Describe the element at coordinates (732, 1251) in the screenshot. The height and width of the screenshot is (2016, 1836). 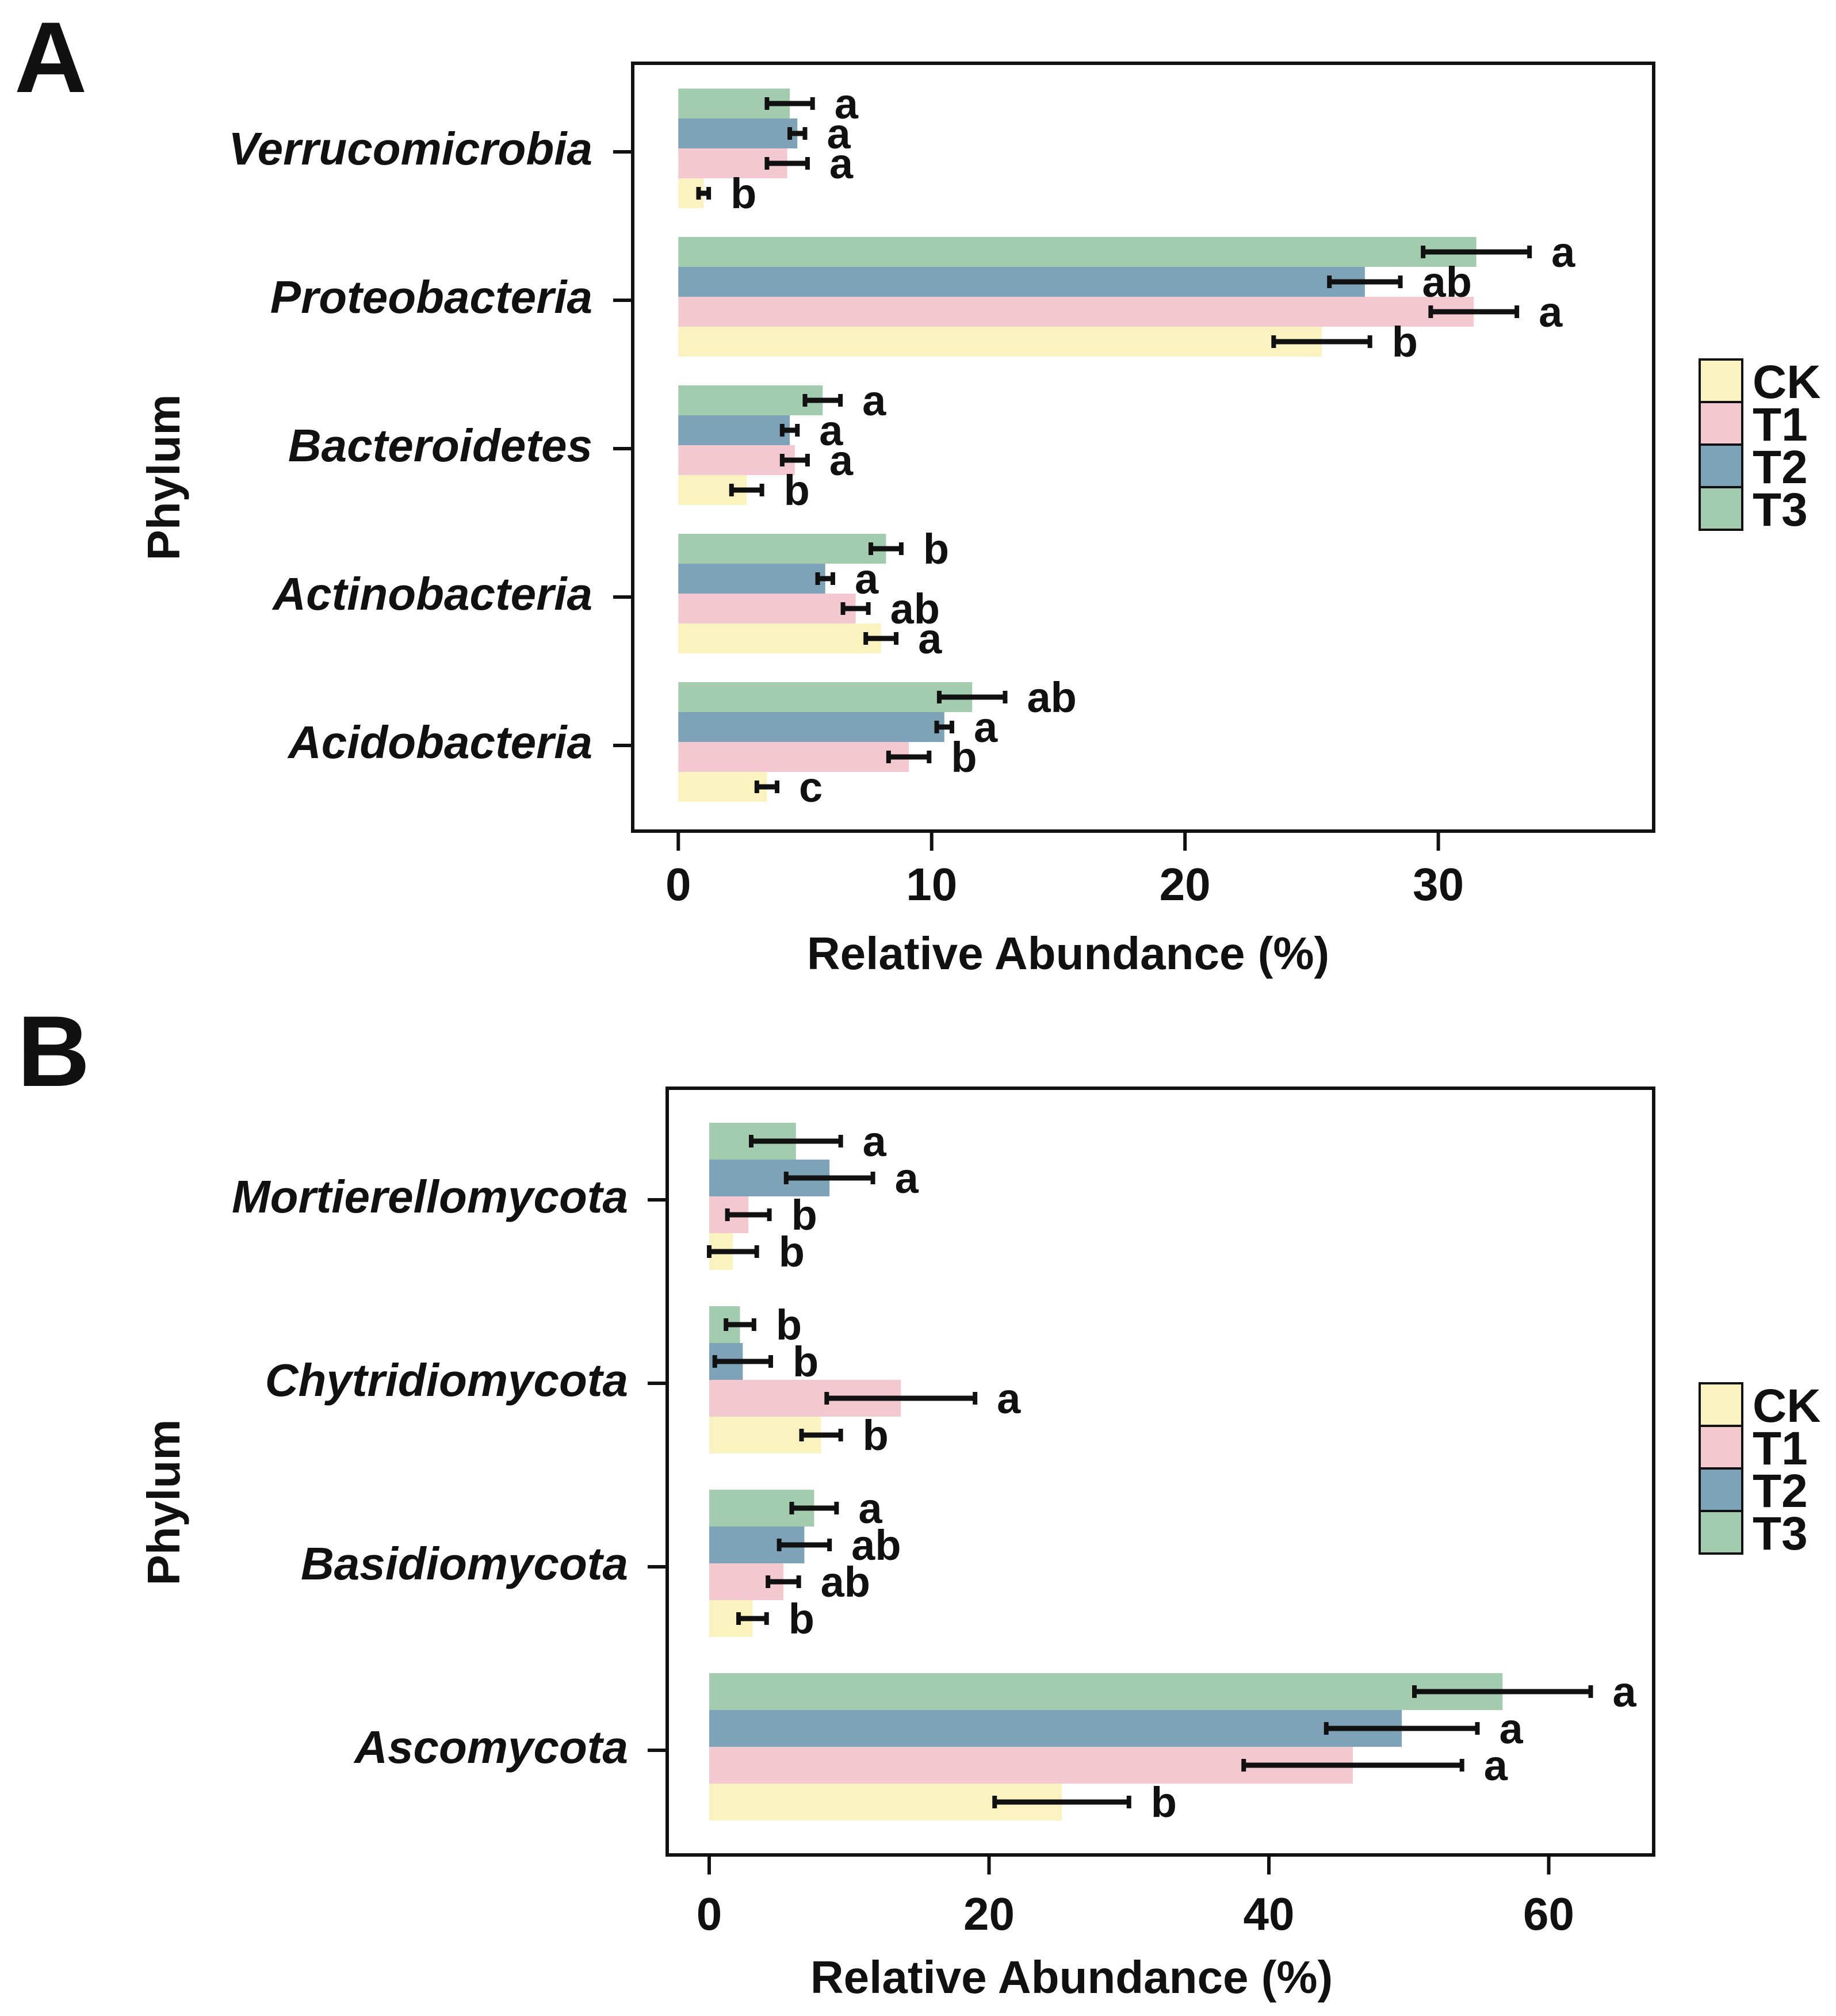
I see `error-bar-mortierellomycota-ck` at that location.